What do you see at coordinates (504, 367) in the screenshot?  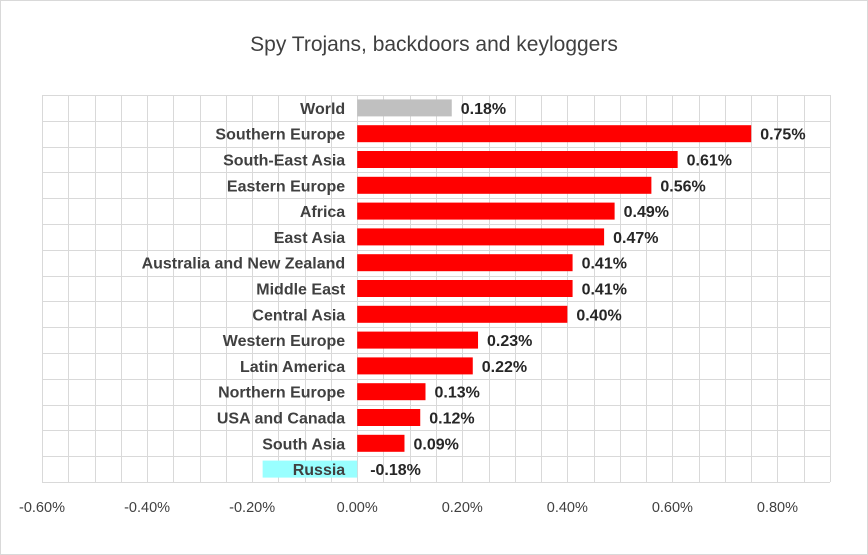 I see `data-label: 0.22%` at bounding box center [504, 367].